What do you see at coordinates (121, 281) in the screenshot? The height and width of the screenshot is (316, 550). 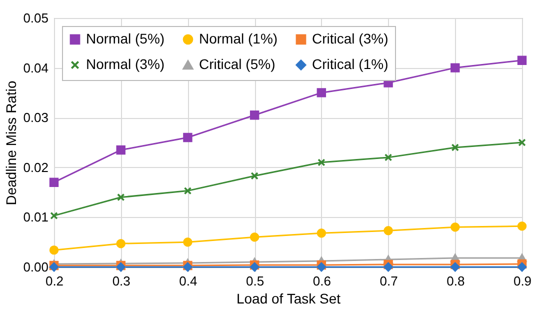 I see `x-tick-label: 0.3` at bounding box center [121, 281].